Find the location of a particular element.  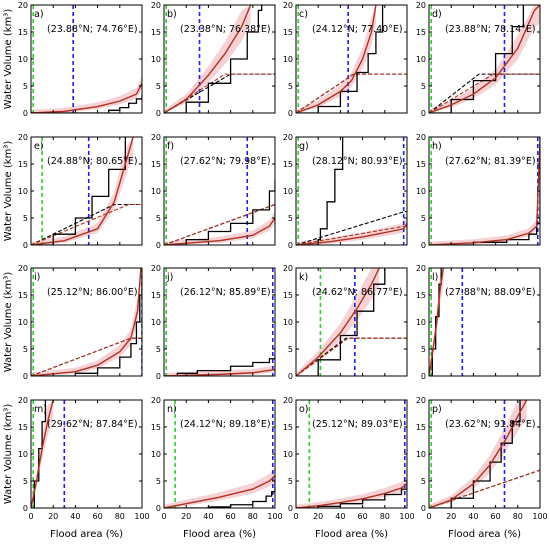

panel-label: b) is located at coordinates (172, 14).